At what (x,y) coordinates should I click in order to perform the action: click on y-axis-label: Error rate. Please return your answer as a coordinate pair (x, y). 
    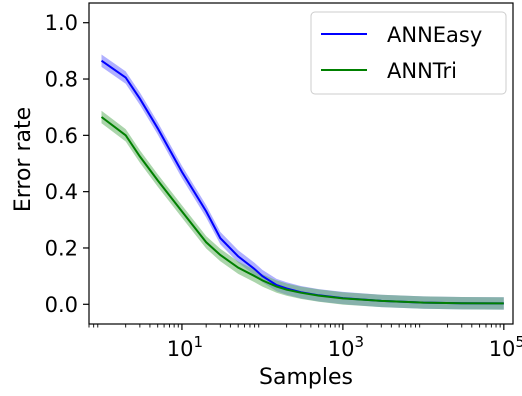
    Looking at the image, I should click on (23, 159).